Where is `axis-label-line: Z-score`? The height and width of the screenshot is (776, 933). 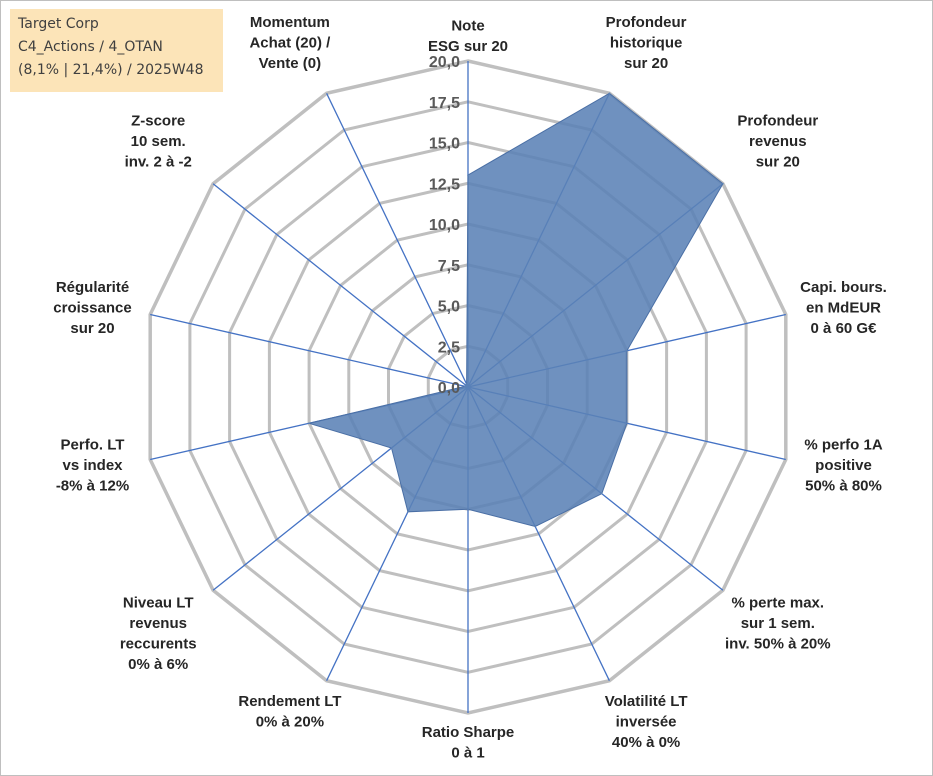
axis-label-line: Z-score is located at coordinates (158, 120).